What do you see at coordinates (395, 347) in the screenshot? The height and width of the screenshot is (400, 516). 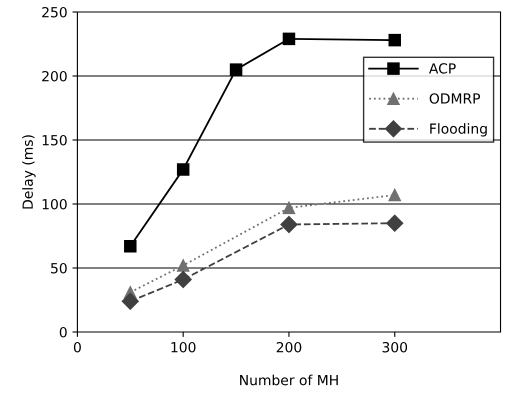 I see `x-tick-label: 300` at bounding box center [395, 347].